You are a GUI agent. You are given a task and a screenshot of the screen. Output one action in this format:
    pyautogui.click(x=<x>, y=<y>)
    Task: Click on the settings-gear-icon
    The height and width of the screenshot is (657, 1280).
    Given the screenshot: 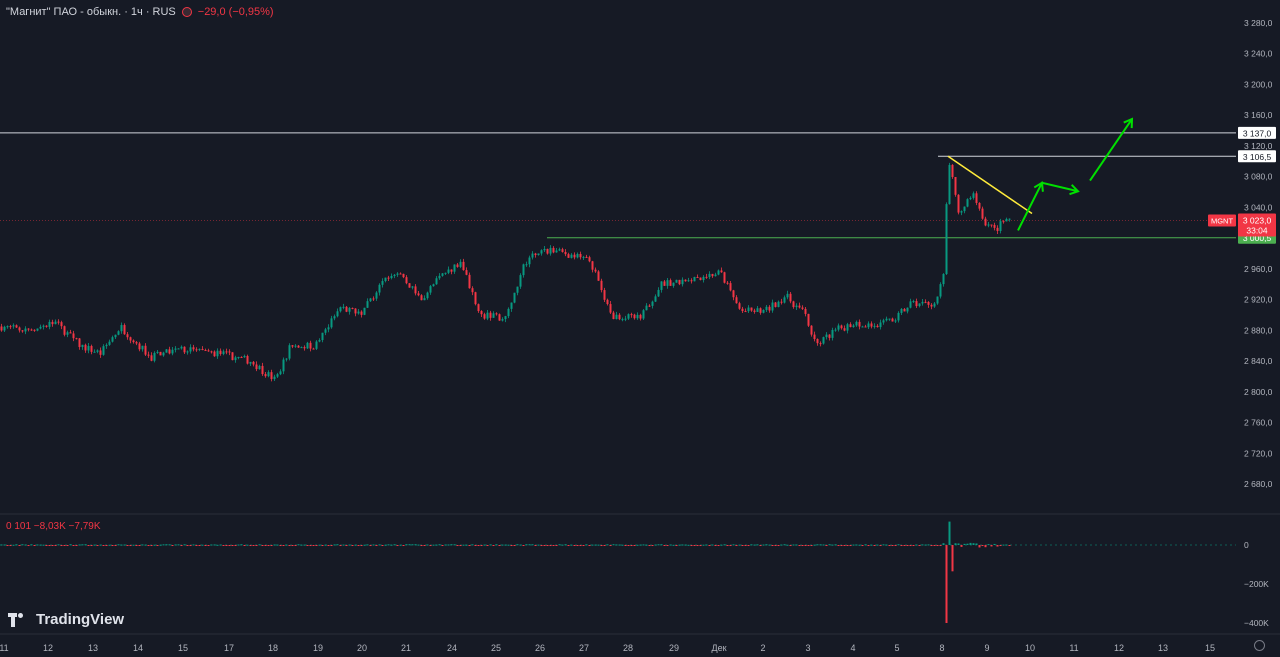 What is the action you would take?
    pyautogui.click(x=1259, y=645)
    